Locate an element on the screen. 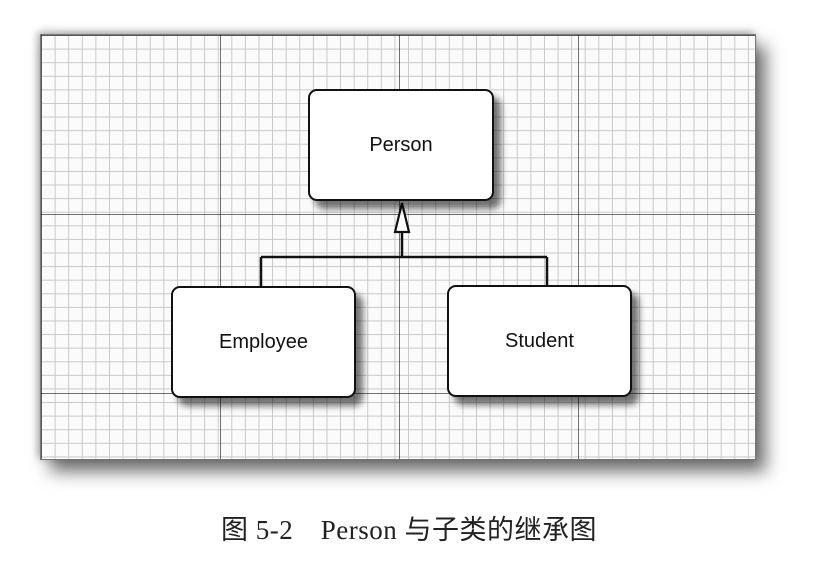 The height and width of the screenshot is (570, 818). inheritance-arrow-icon is located at coordinates (402, 218).